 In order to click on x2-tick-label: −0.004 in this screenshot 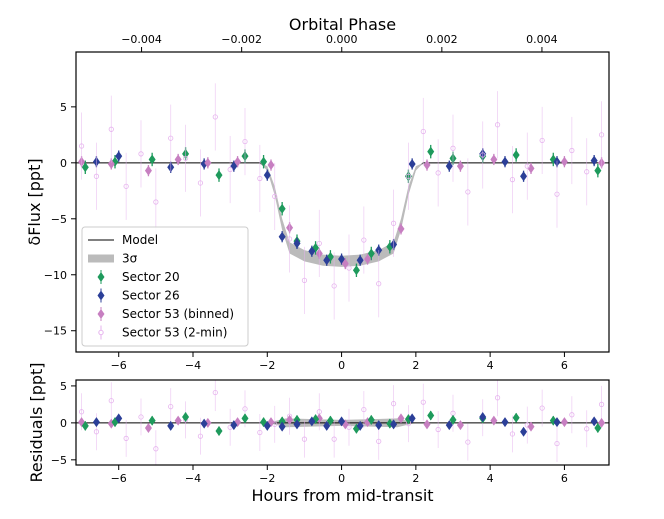, I will do `click(141, 39)`.